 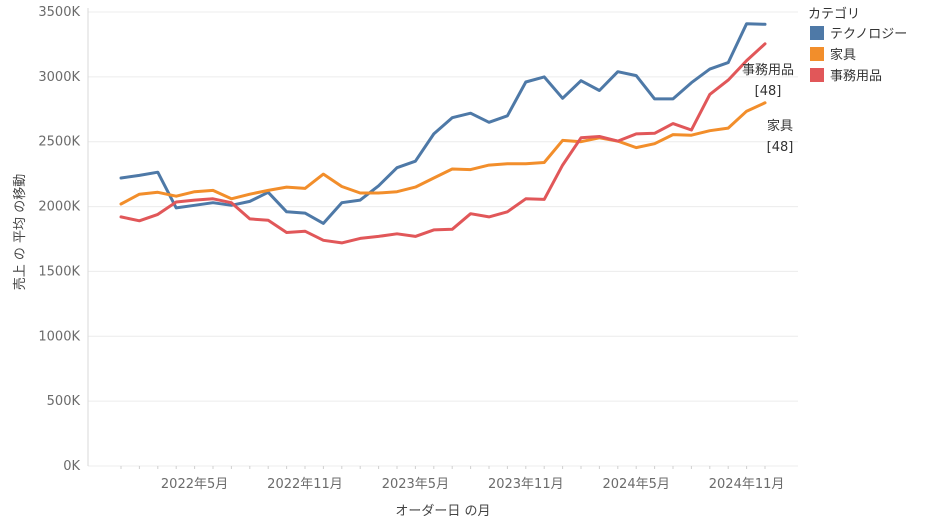 I want to click on x-axis-title: オーダー日 の月, so click(x=442, y=511).